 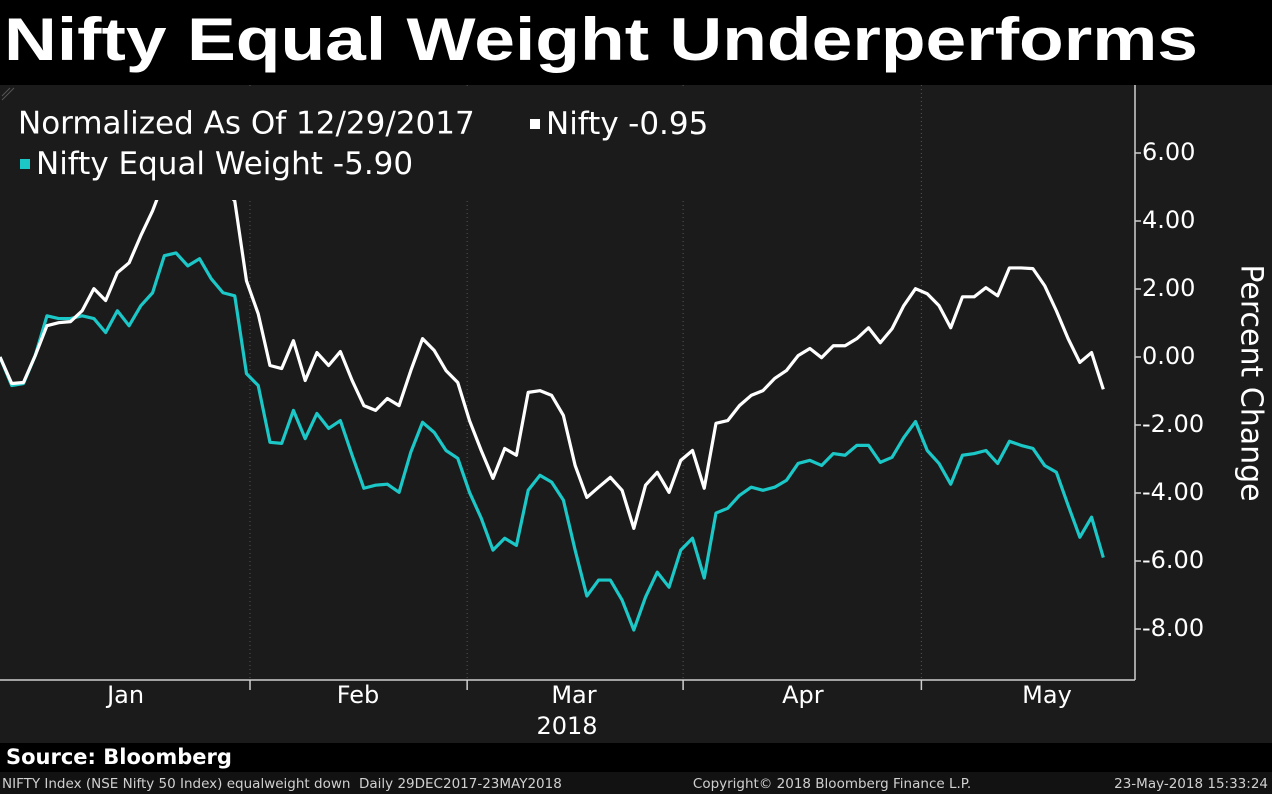 What do you see at coordinates (1168, 288) in the screenshot?
I see `y-tick-label: 2.00` at bounding box center [1168, 288].